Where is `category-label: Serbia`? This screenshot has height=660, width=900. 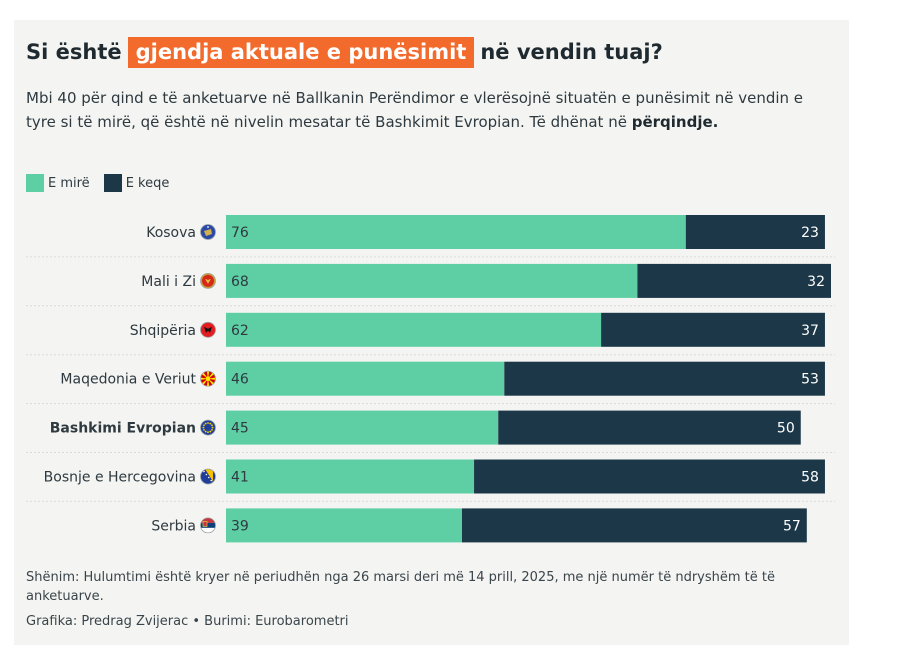 category-label: Serbia is located at coordinates (173, 526).